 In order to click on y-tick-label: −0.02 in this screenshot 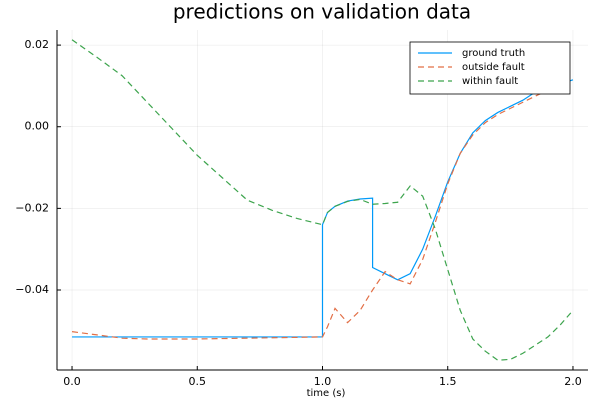, I will do `click(32, 207)`.